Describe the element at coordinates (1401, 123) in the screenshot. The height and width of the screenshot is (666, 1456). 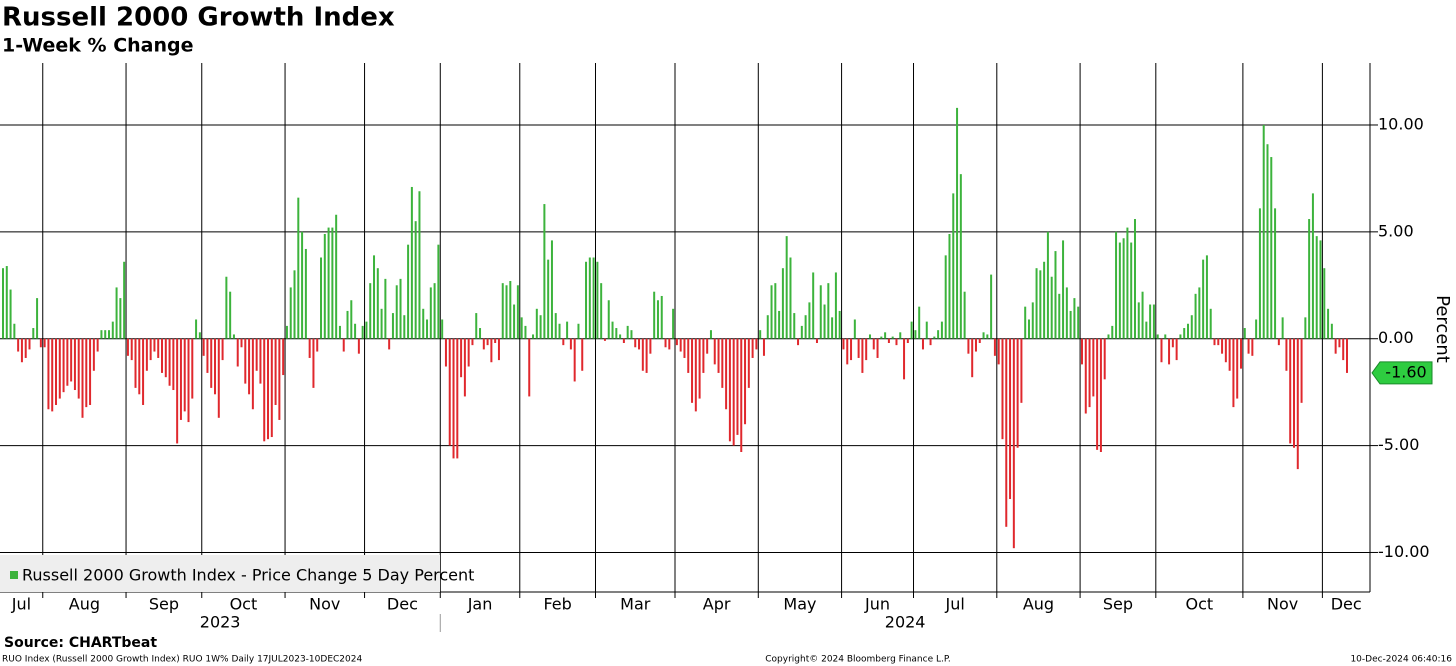
I see `y-tick-label: 10.00` at that location.